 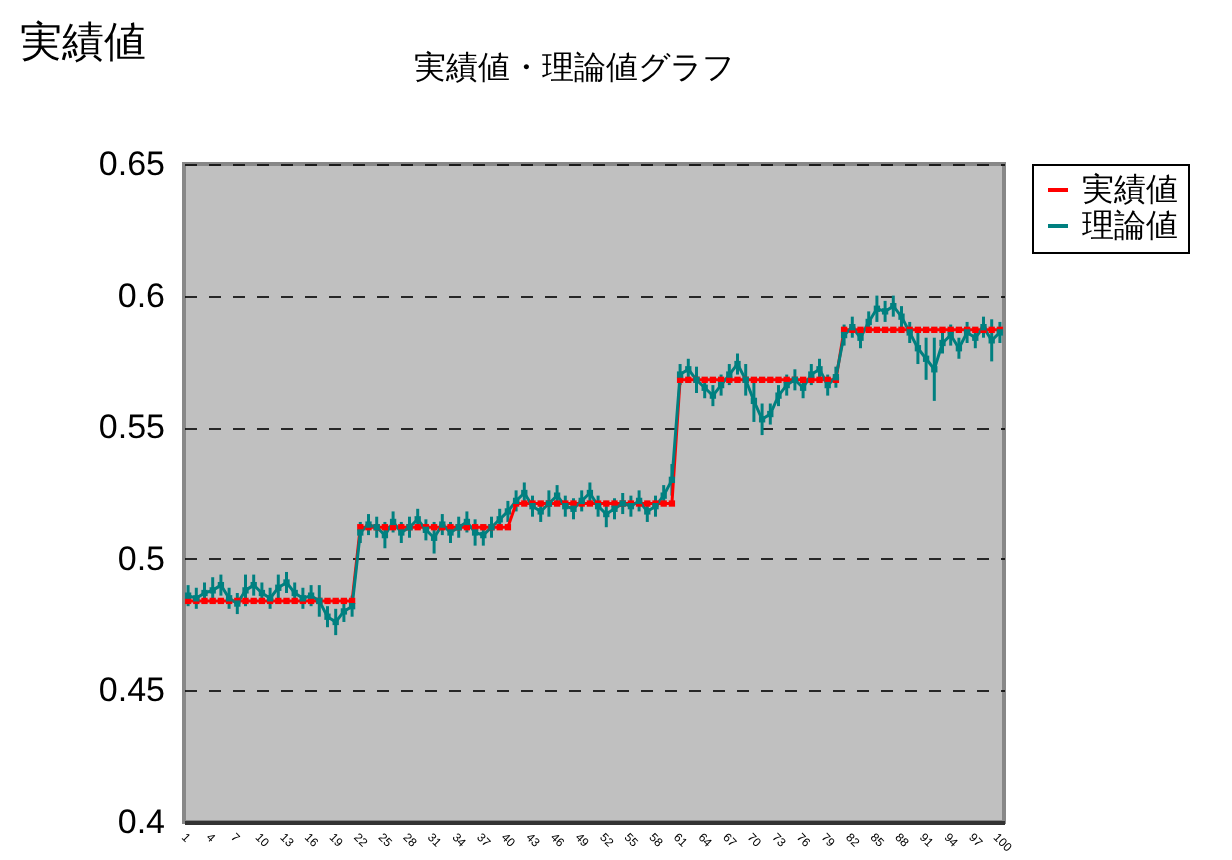 What do you see at coordinates (131, 164) in the screenshot?
I see `y-tick-label: 0.65` at bounding box center [131, 164].